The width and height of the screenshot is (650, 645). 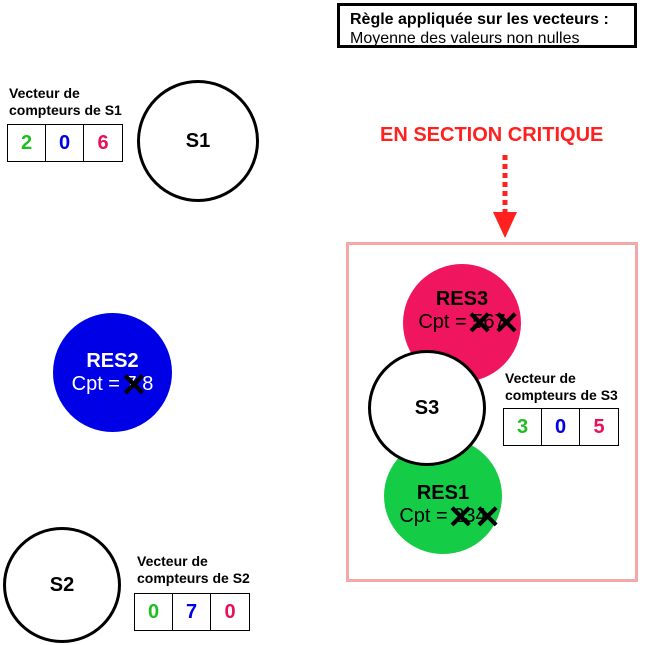 What do you see at coordinates (154, 612) in the screenshot?
I see `s2-vector-cell-0: 0` at bounding box center [154, 612].